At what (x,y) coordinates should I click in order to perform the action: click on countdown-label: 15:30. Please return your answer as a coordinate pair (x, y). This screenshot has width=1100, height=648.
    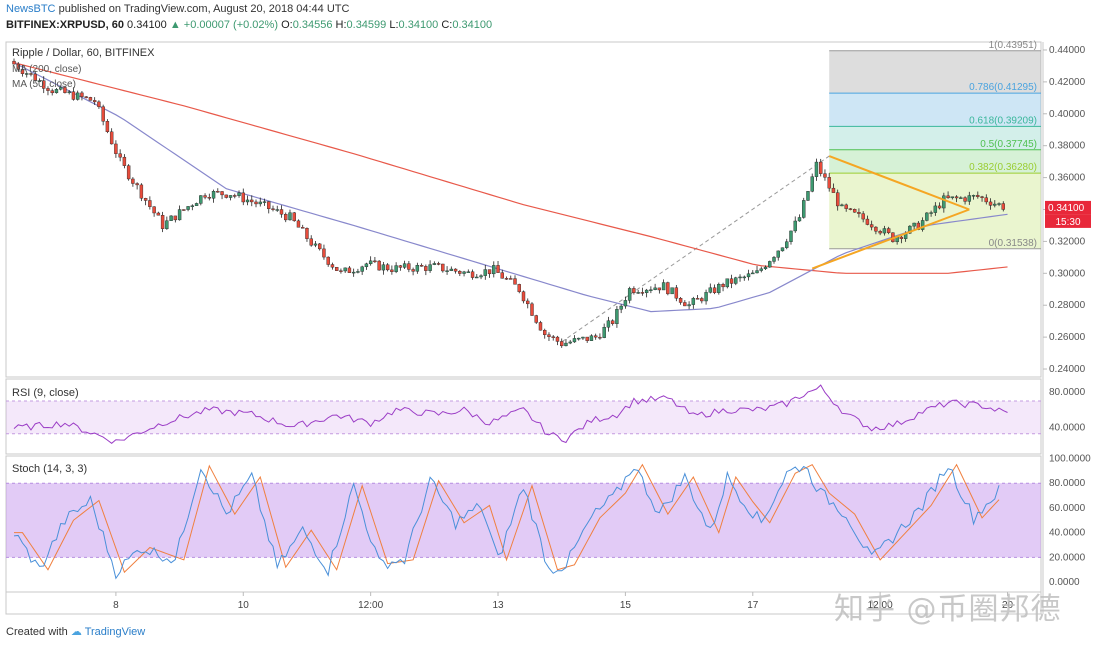
    Looking at the image, I should click on (1067, 222).